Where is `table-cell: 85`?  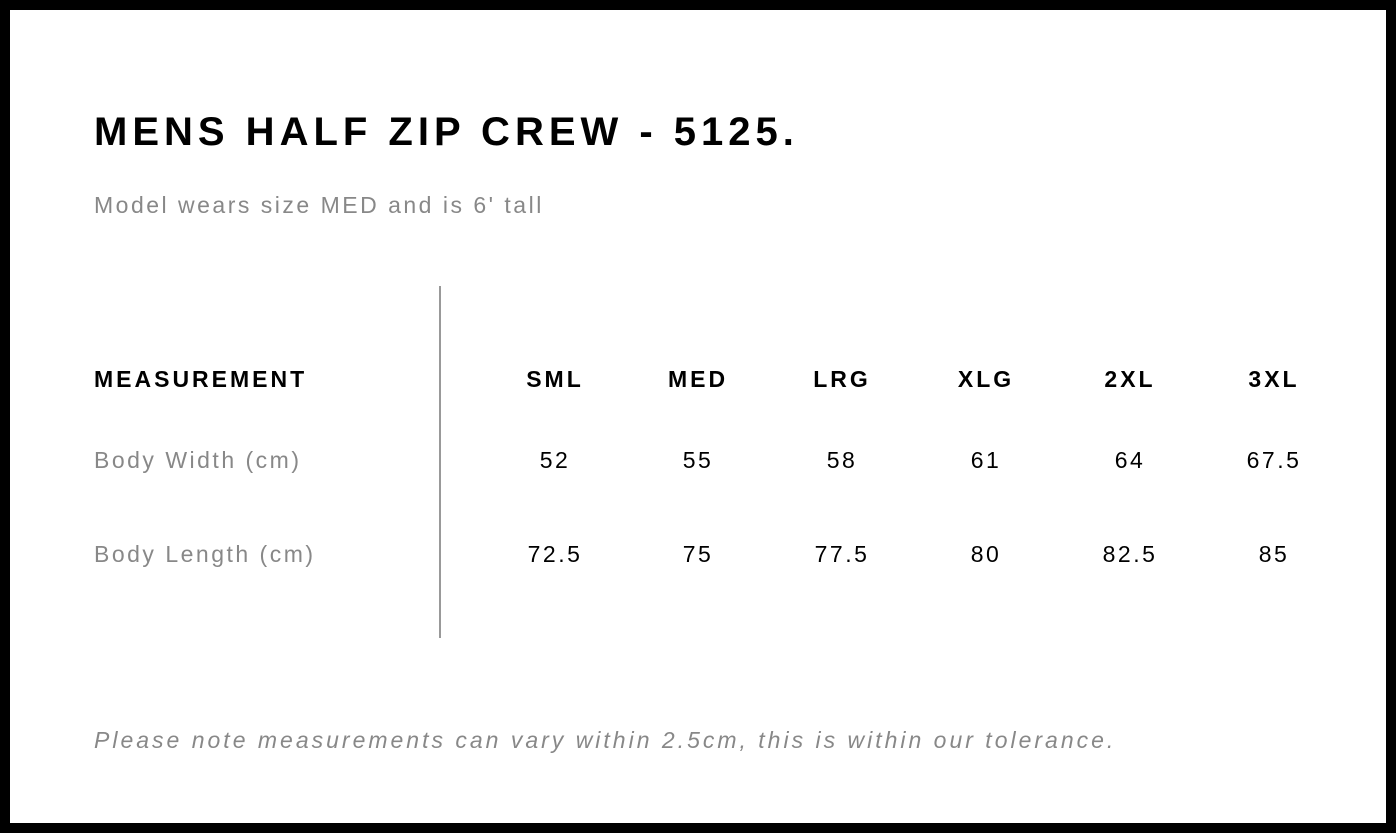
table-cell: 85 is located at coordinates (1274, 554).